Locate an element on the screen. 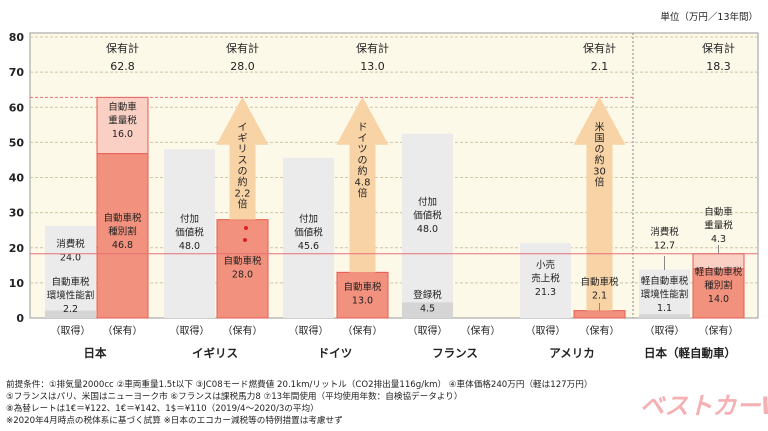 The height and width of the screenshot is (431, 768). bar-label: 21.3 is located at coordinates (545, 292).